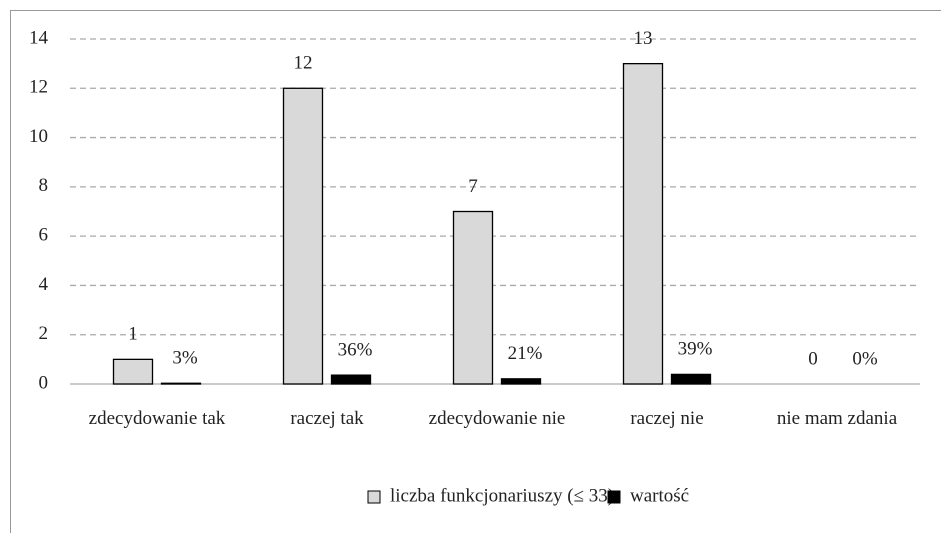 This screenshot has width=941, height=533. I want to click on y-tick-label: 14, so click(39, 37).